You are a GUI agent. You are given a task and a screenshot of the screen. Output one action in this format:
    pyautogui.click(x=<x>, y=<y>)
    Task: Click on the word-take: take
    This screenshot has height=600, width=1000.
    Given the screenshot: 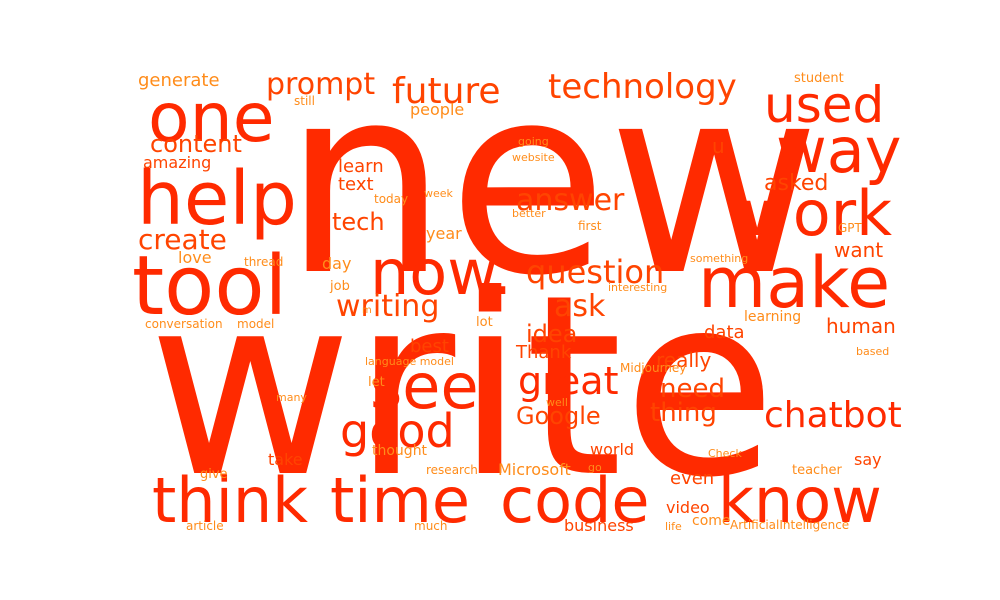 What is the action you would take?
    pyautogui.click(x=285, y=459)
    